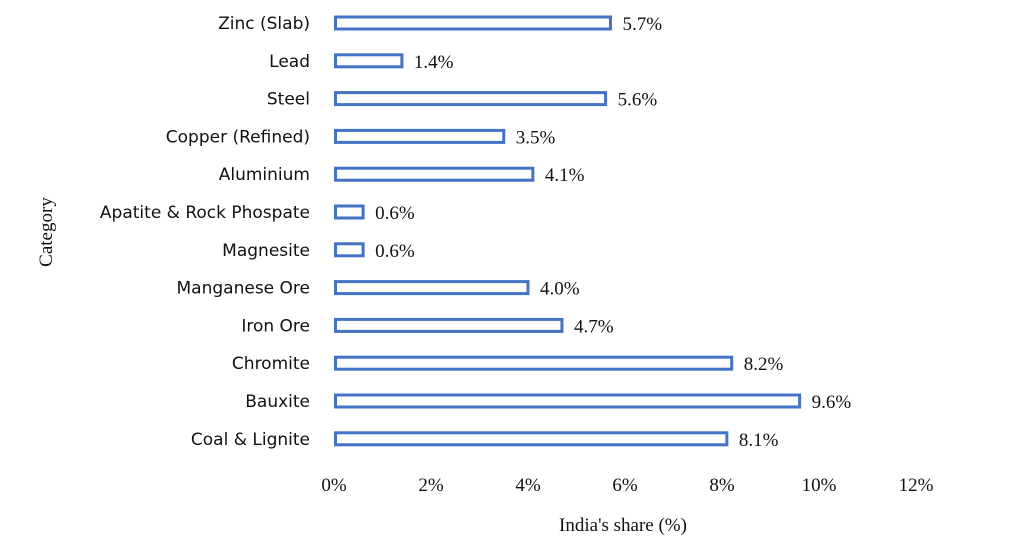 Image resolution: width=1015 pixels, height=559 pixels. I want to click on value-label: 5.7%, so click(642, 24).